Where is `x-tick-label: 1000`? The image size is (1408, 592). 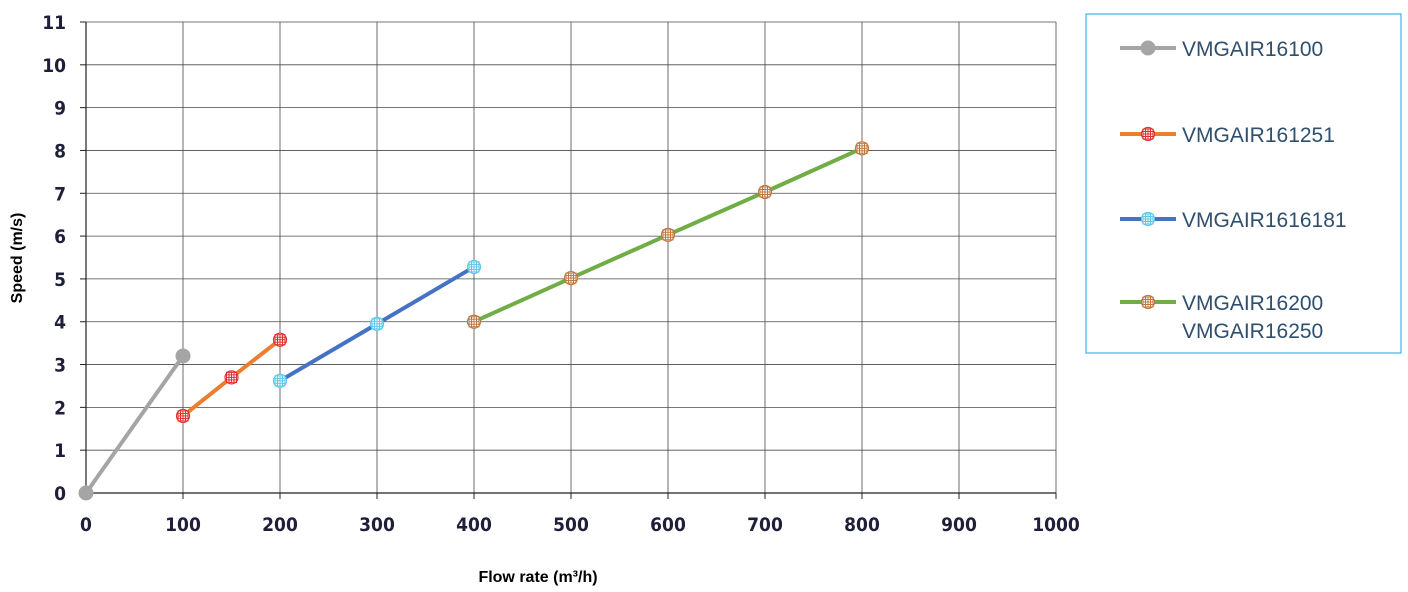 x-tick-label: 1000 is located at coordinates (1056, 525).